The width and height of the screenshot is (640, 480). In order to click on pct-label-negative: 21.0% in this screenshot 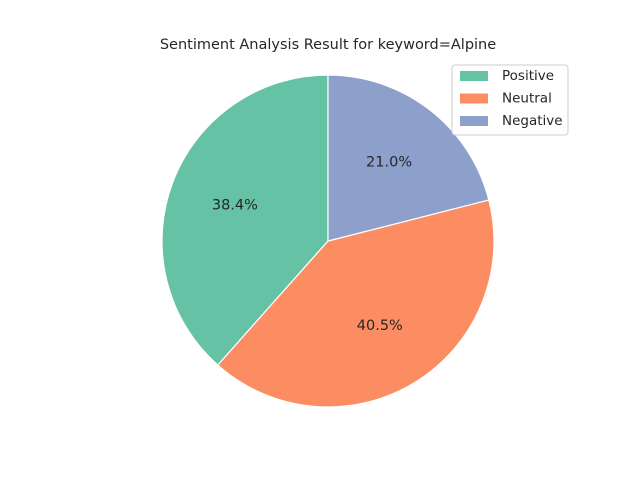, I will do `click(389, 162)`.